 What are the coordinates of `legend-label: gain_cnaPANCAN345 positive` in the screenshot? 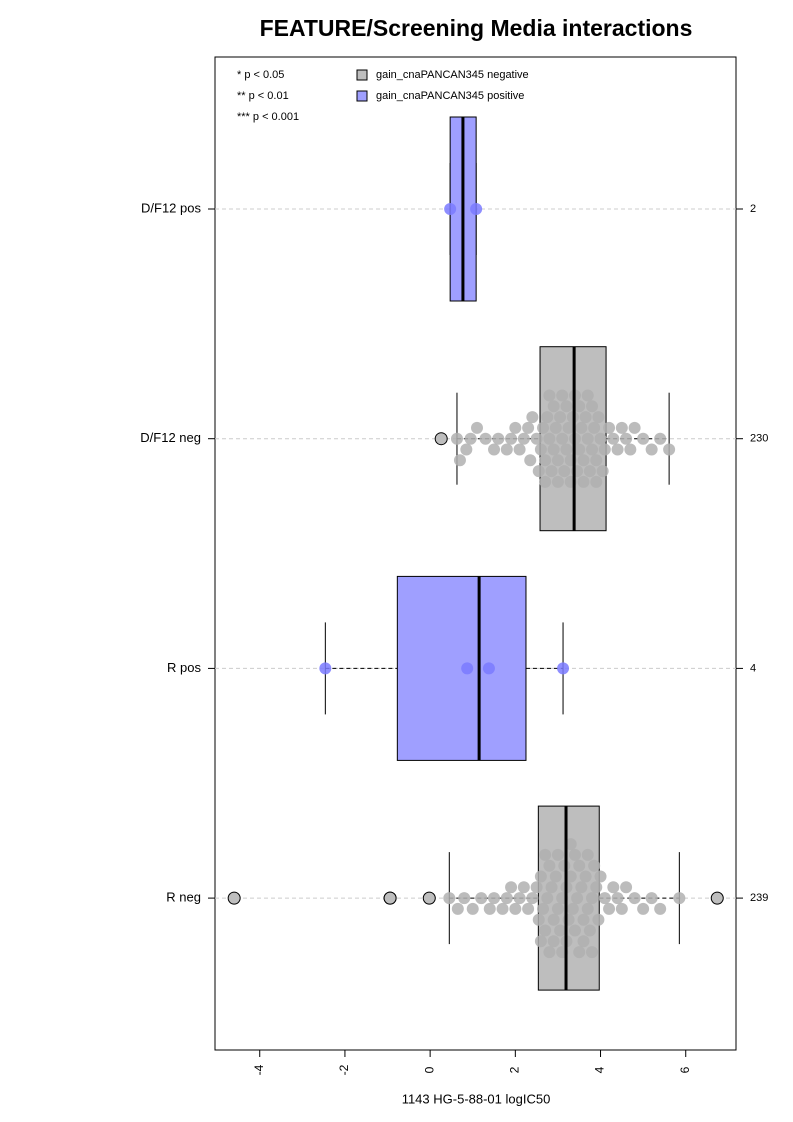 It's located at (450, 96).